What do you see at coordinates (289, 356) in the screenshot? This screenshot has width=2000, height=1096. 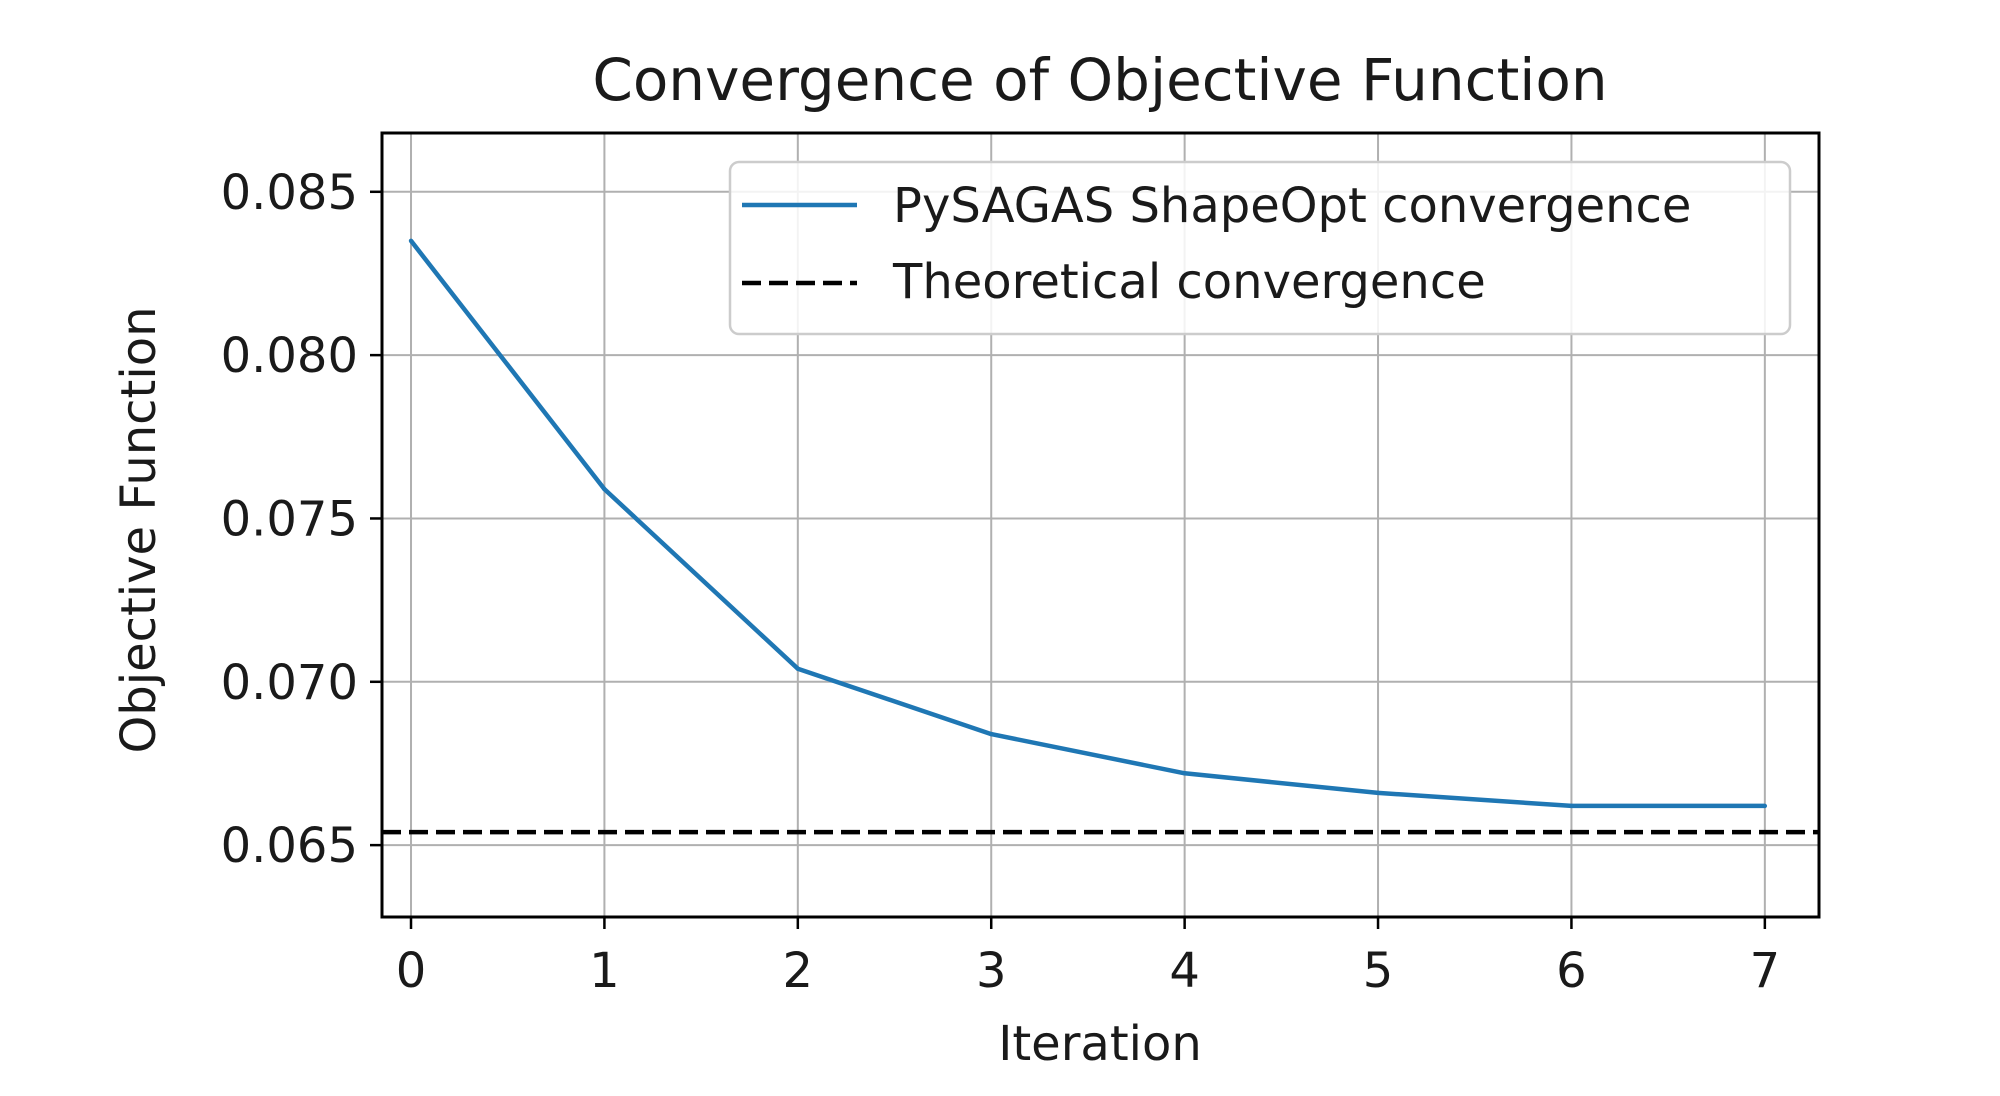 I see `y-tick-label: 0.080` at bounding box center [289, 356].